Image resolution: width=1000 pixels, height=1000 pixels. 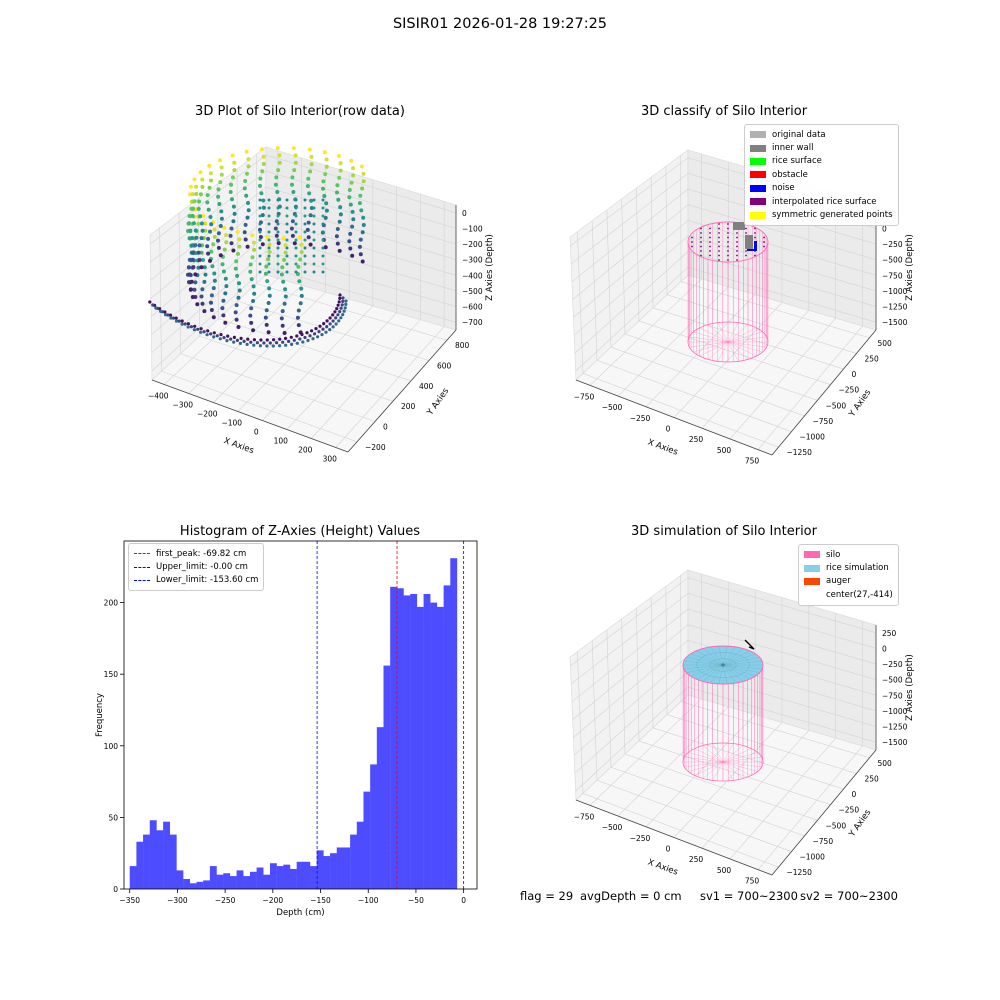 What do you see at coordinates (631, 896) in the screenshot?
I see `avg-depth-text: avgDepth = 0 cm` at bounding box center [631, 896].